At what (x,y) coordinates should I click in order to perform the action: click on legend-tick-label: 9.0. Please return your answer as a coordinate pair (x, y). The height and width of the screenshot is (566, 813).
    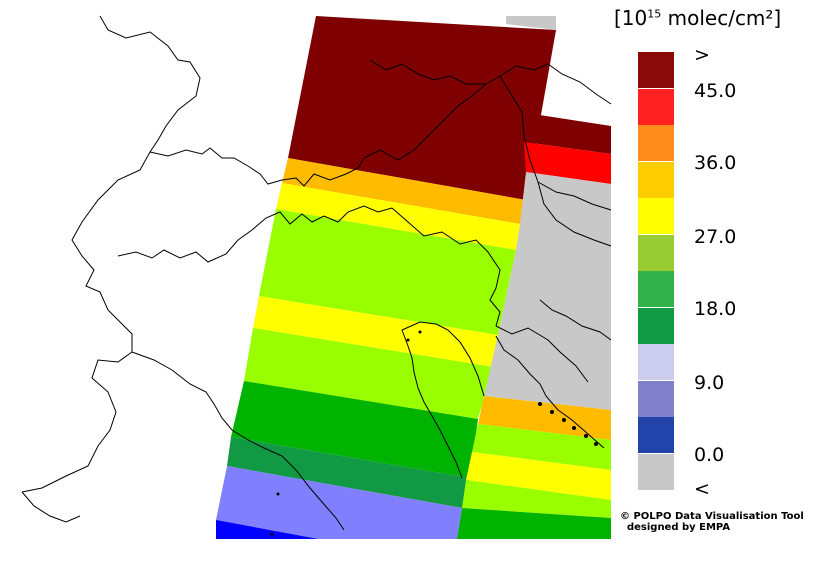
    Looking at the image, I should click on (709, 383).